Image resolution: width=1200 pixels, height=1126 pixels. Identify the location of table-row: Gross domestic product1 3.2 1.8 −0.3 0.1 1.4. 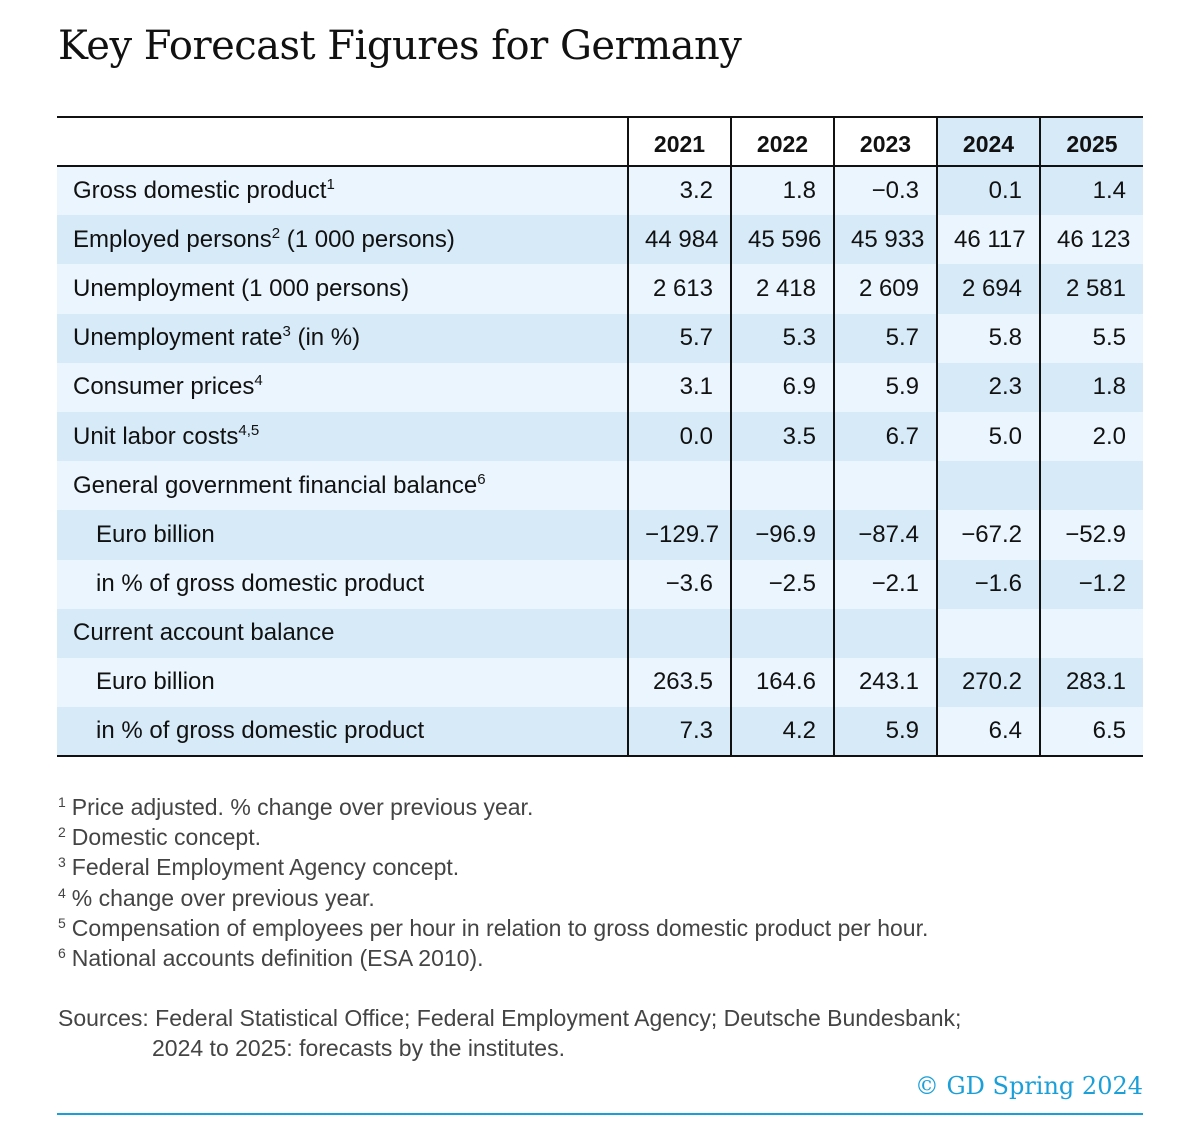
(600, 191).